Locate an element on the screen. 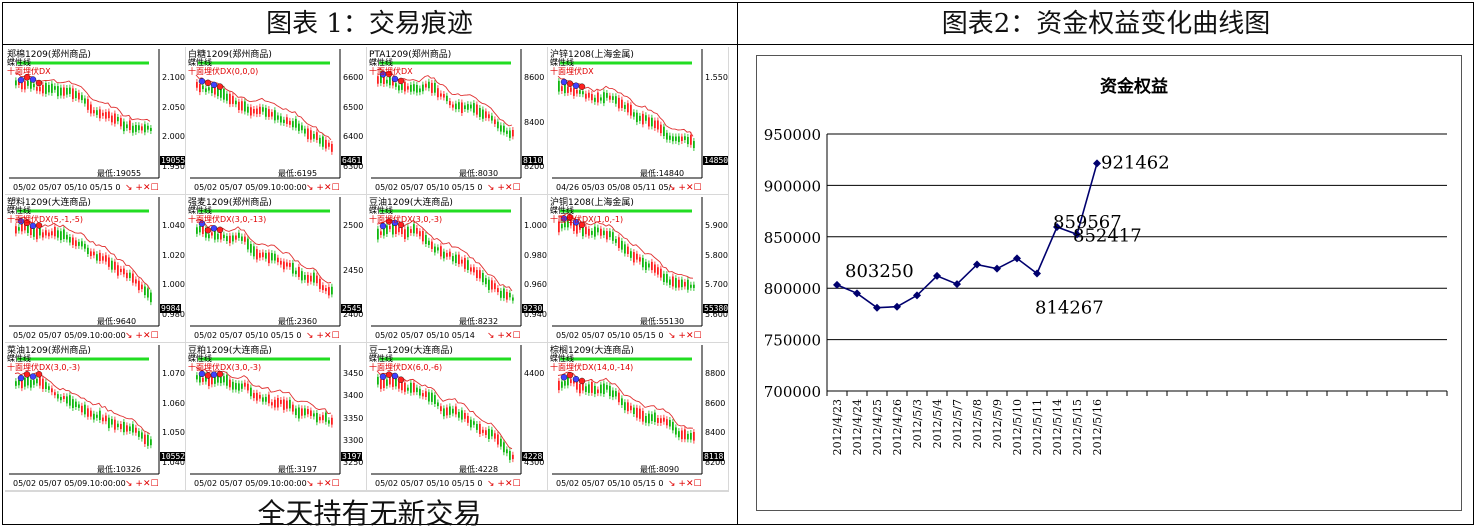 The width and height of the screenshot is (1477, 532). x-tick-label: 2012/4/24 is located at coordinates (857, 427).